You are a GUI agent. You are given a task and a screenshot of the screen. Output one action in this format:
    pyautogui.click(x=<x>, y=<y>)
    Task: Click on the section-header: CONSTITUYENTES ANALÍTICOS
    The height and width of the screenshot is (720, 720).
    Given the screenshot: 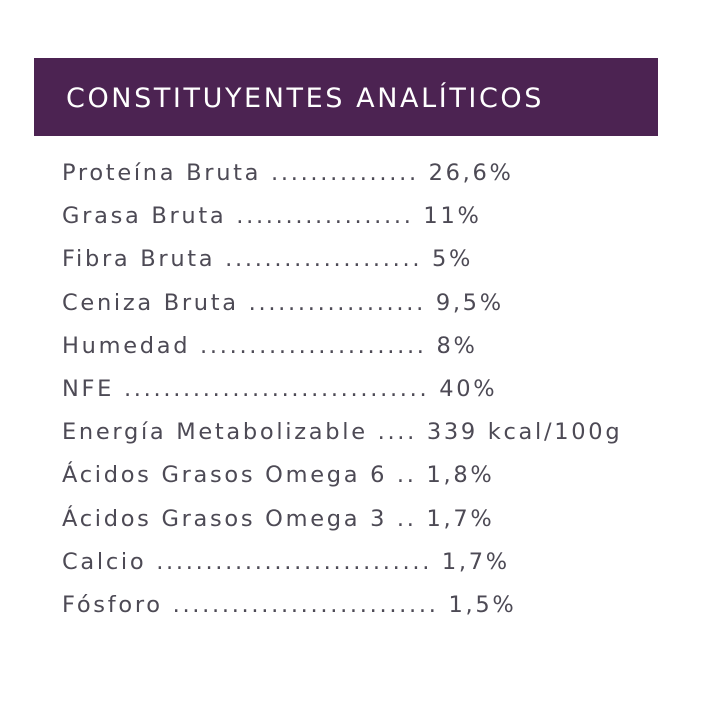 What is the action you would take?
    pyautogui.click(x=346, y=97)
    